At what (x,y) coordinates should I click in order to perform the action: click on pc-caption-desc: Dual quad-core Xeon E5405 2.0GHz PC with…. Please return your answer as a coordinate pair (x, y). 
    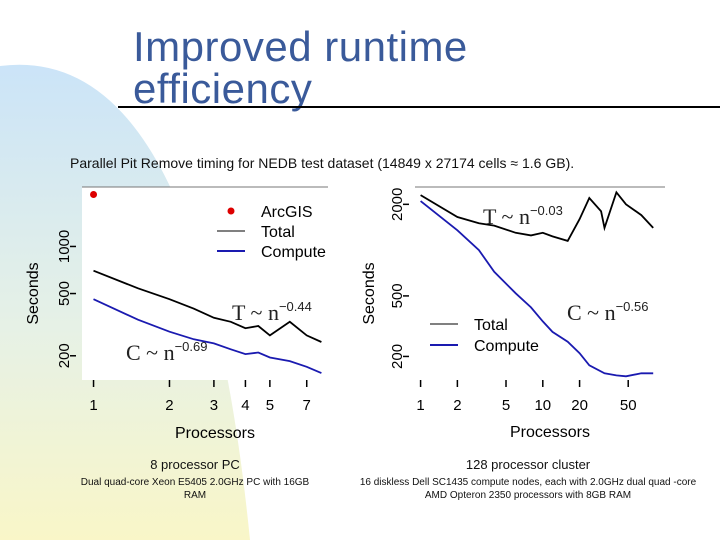
    Looking at the image, I should click on (195, 489).